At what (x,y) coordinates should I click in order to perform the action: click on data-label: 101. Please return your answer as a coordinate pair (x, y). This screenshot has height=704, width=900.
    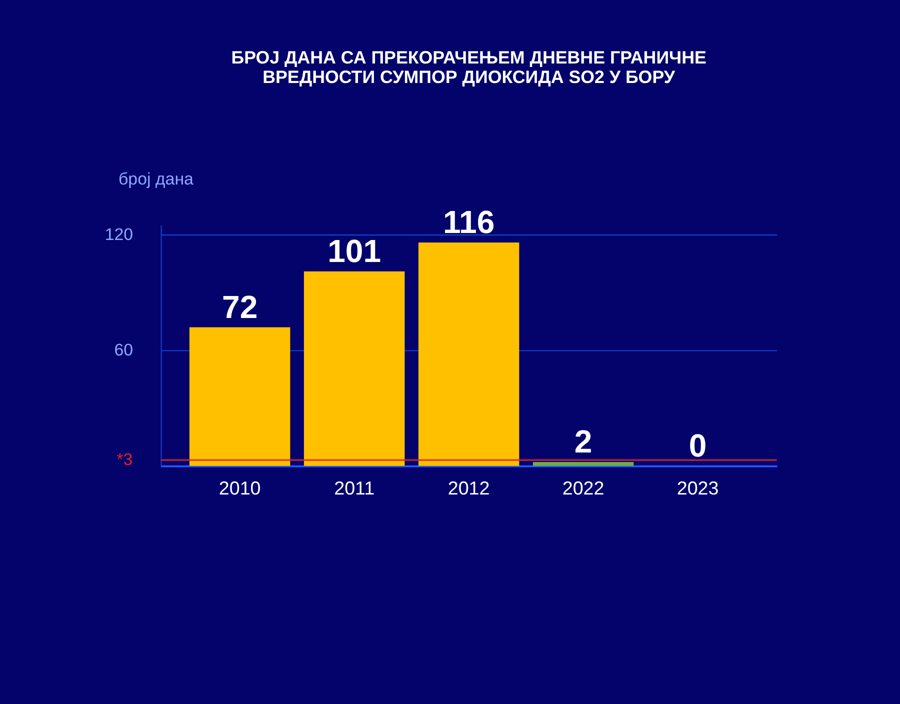
    Looking at the image, I should click on (354, 250).